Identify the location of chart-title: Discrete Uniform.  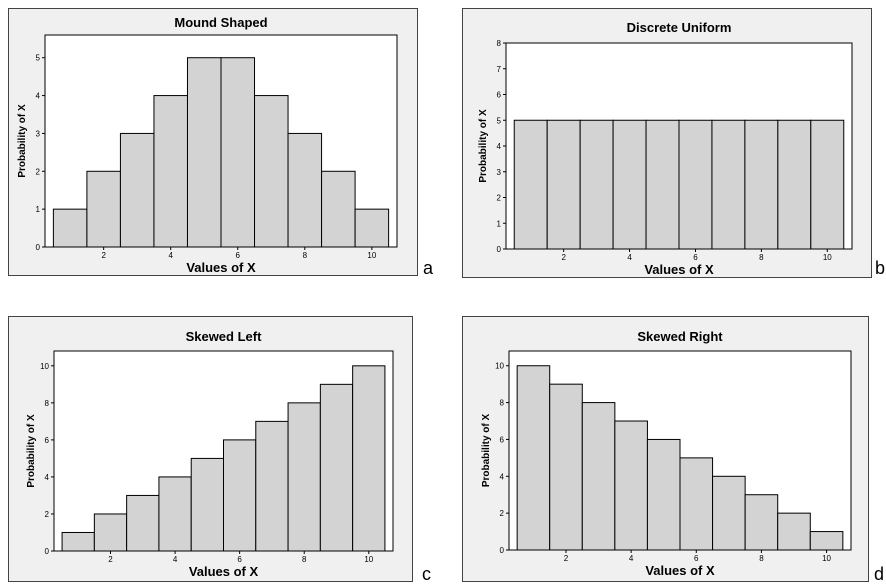
(679, 27).